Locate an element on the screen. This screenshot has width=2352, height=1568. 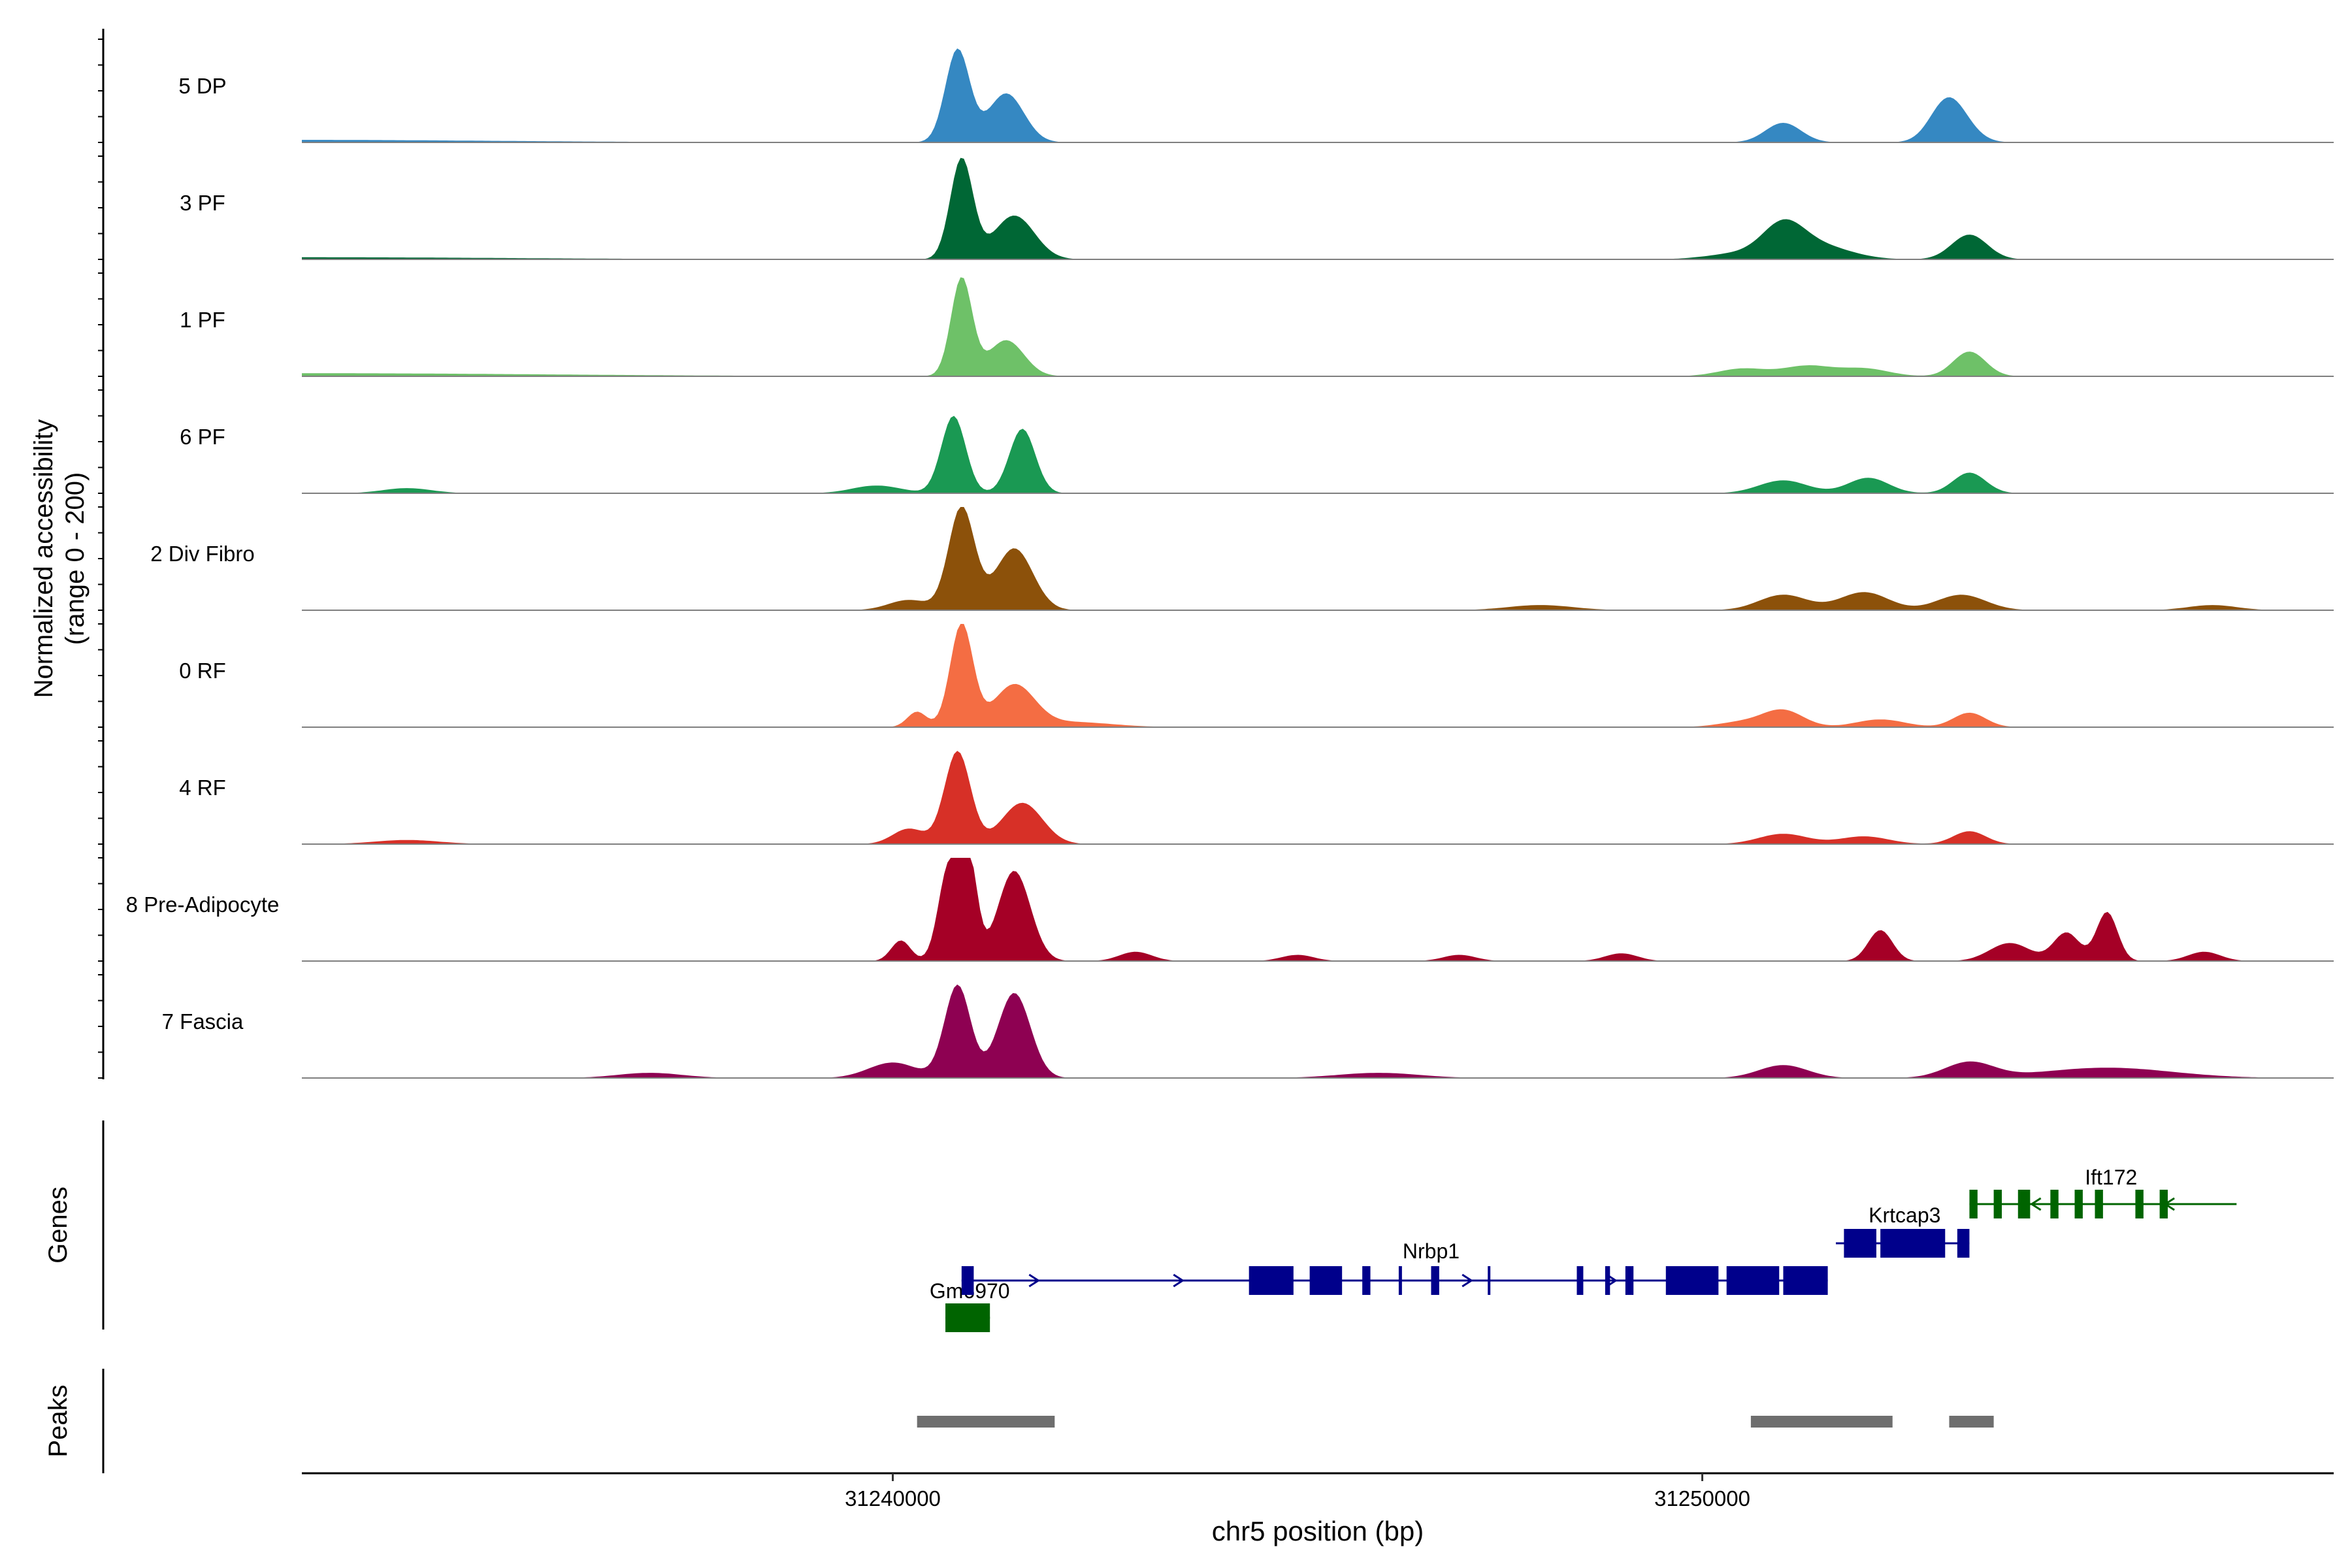
track-3: 6 PF is located at coordinates (1257, 455).